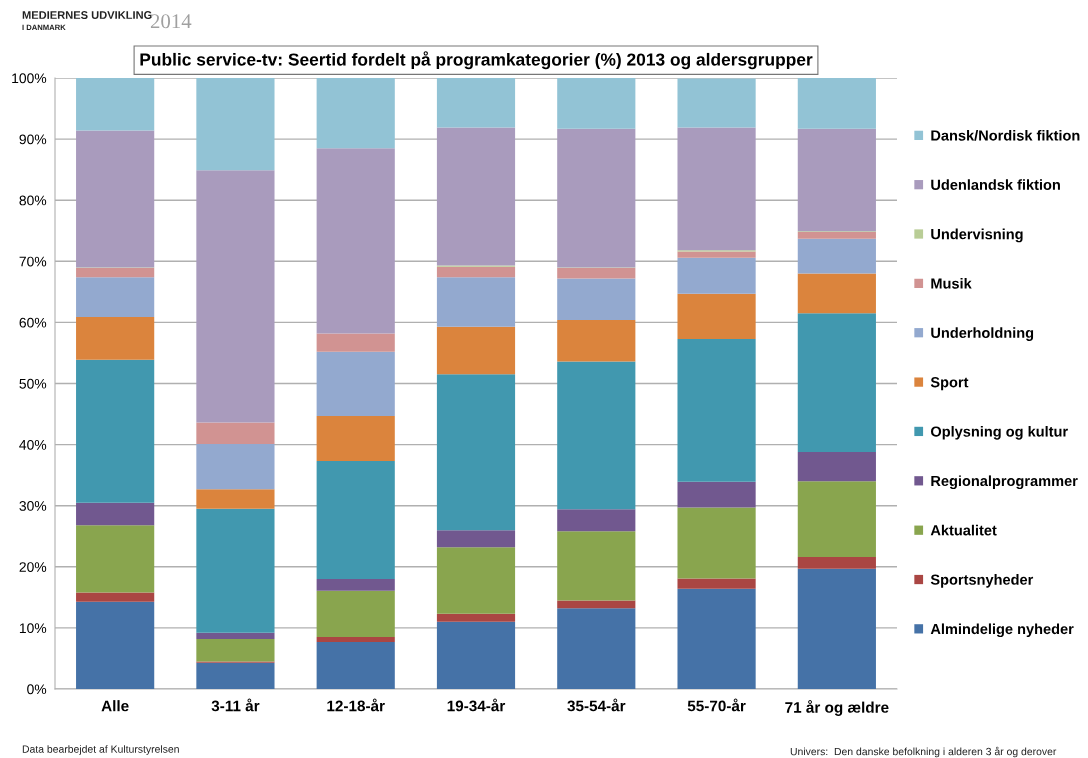  What do you see at coordinates (235, 705) in the screenshot?
I see `x-tick-label: 3-11 år` at bounding box center [235, 705].